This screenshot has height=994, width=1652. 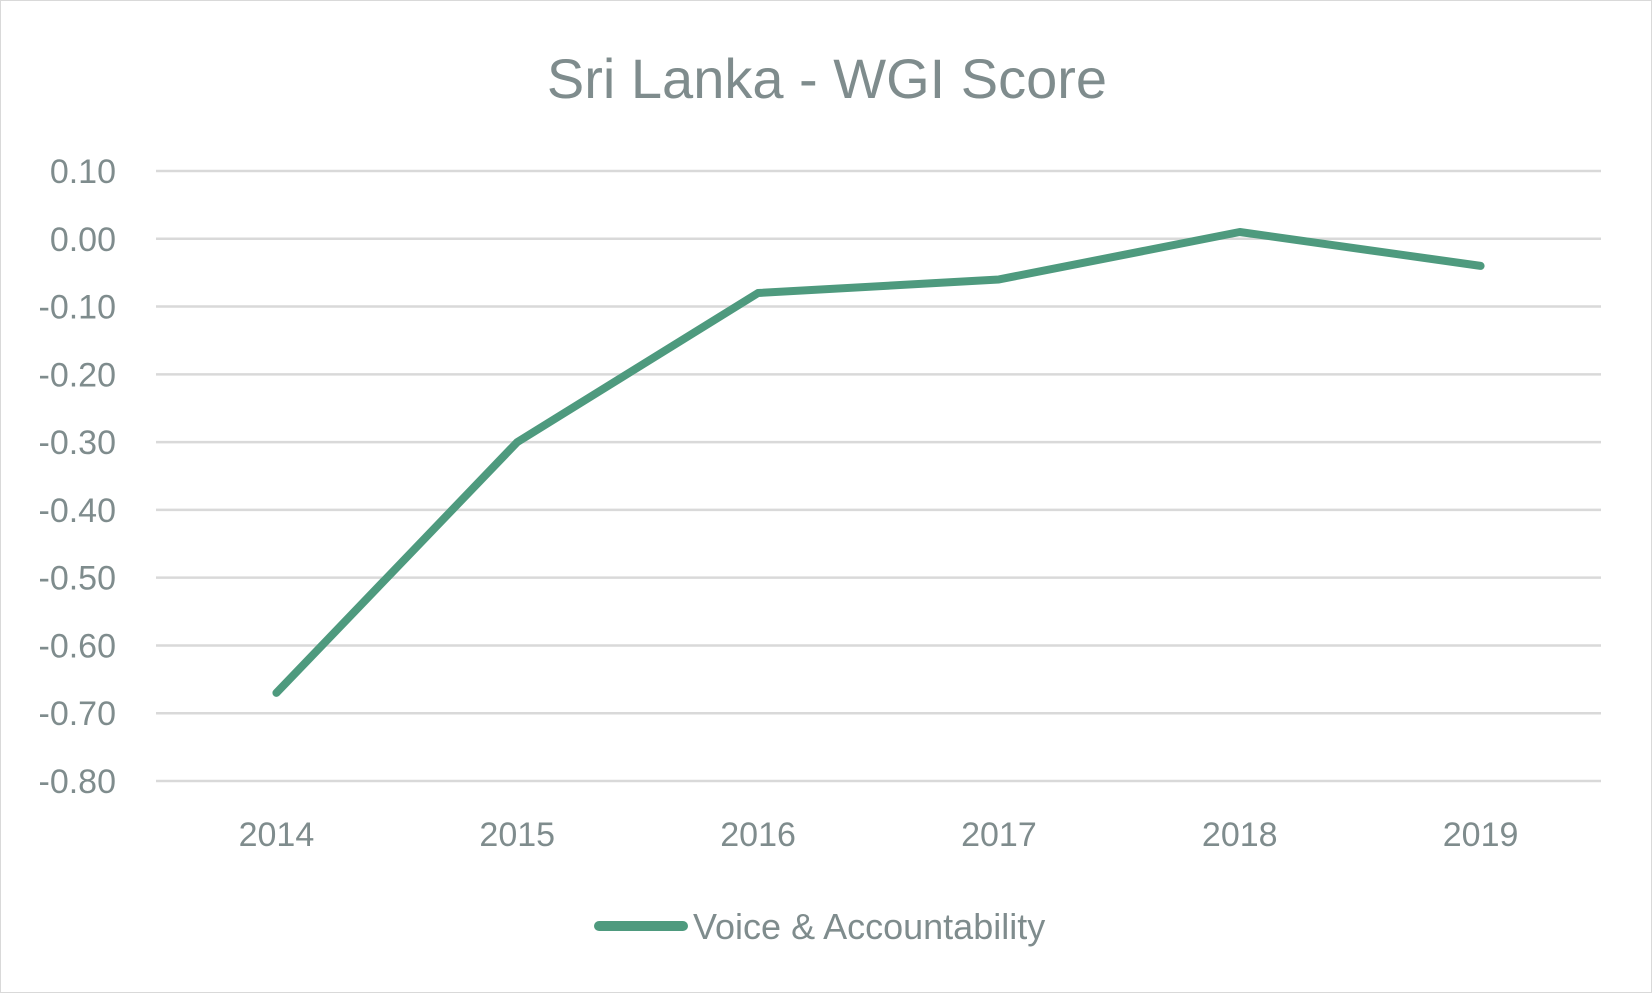 I want to click on legend-label: Voice & Accountability, so click(x=869, y=926).